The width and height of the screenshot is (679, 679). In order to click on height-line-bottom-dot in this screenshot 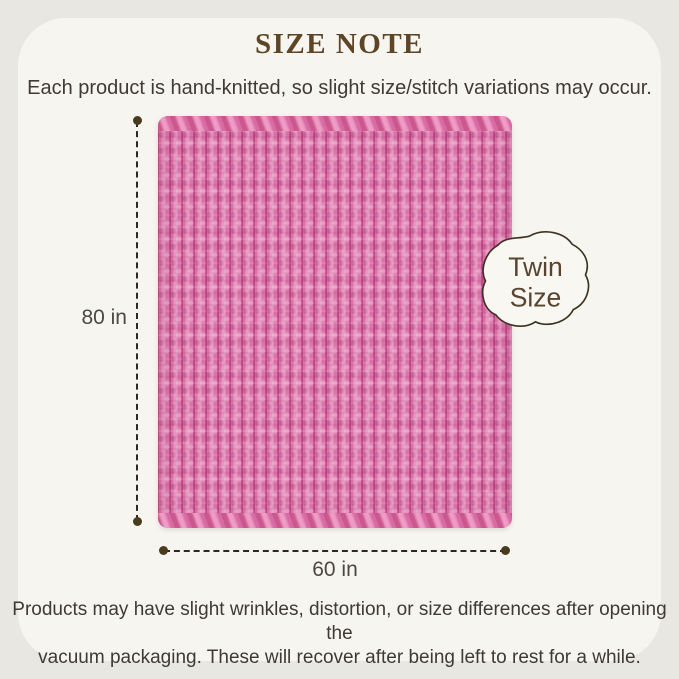, I will do `click(137, 521)`.